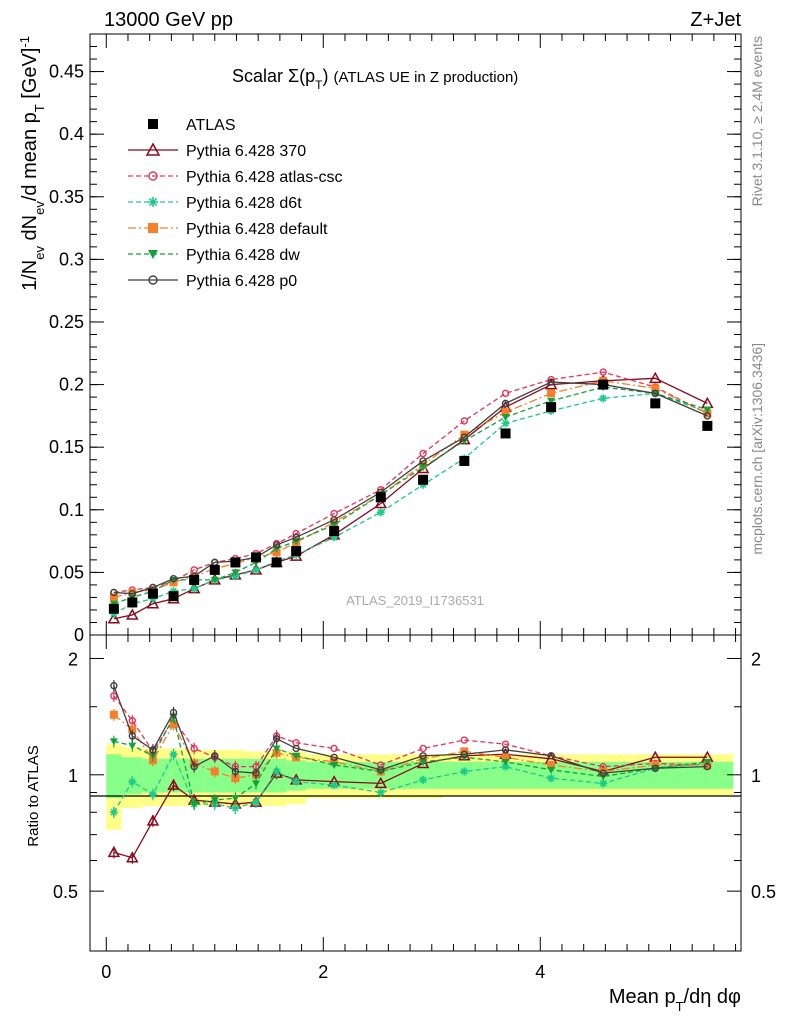 Image resolution: width=786 pixels, height=1024 pixels. What do you see at coordinates (244, 203) in the screenshot?
I see `legend-label: Pythia 6.428 d6t` at bounding box center [244, 203].